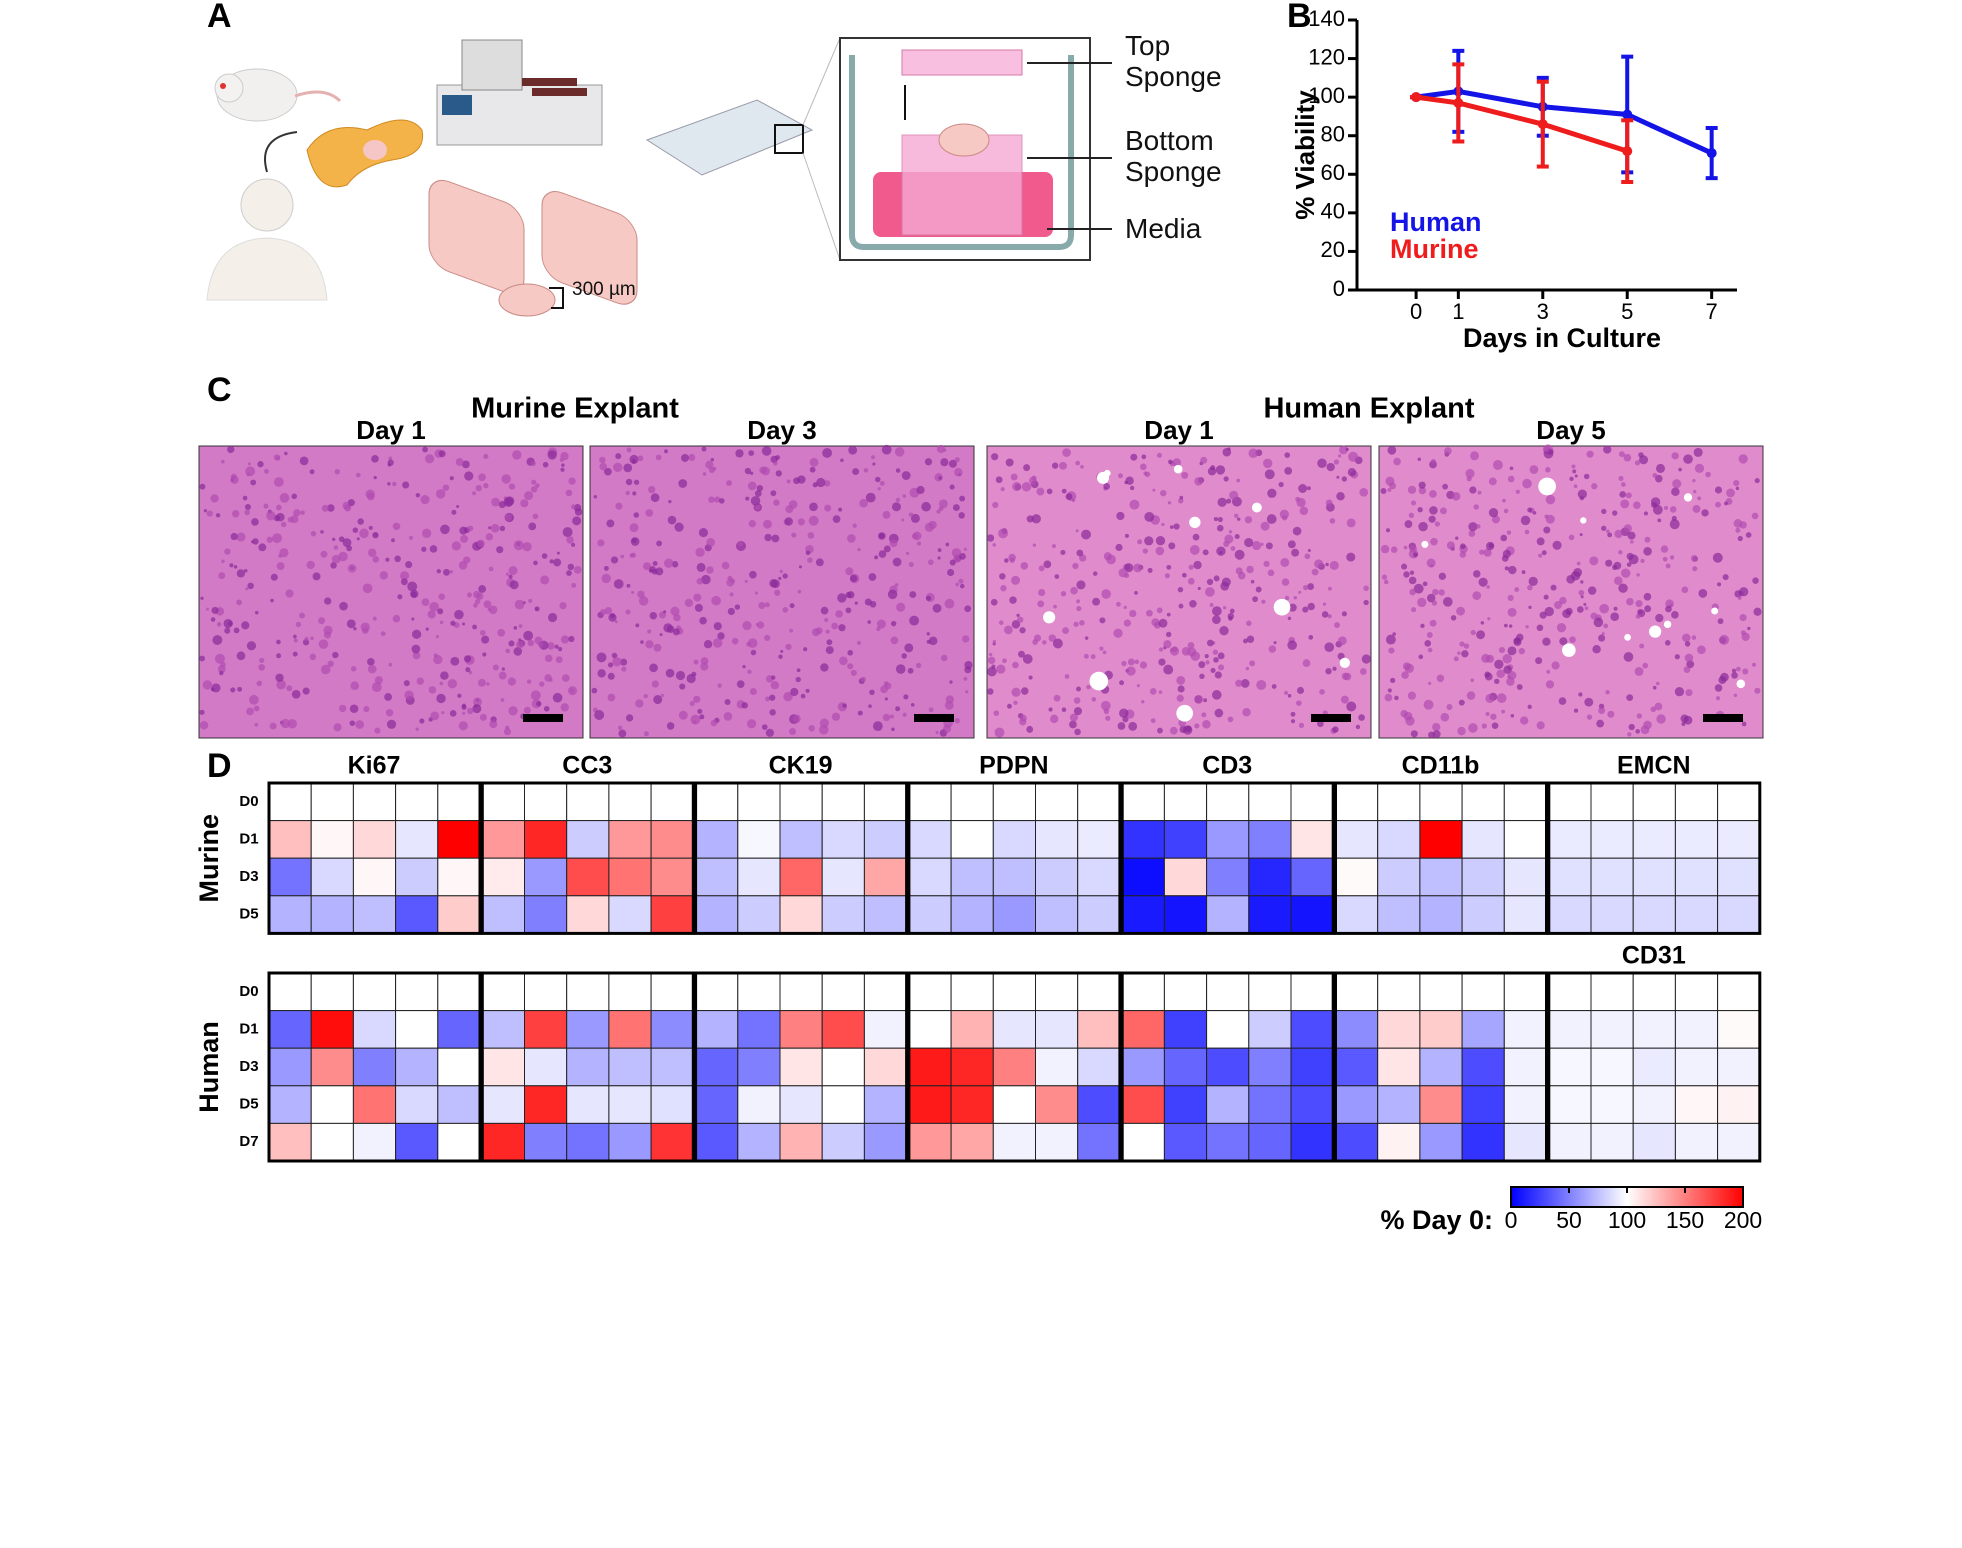  What do you see at coordinates (248, 914) in the screenshot?
I see `row-label: D5` at bounding box center [248, 914].